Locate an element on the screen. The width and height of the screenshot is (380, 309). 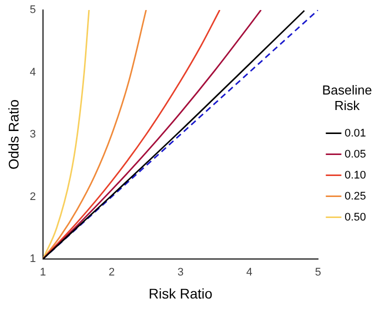
y-tick-label: 4 is located at coordinates (33, 72).